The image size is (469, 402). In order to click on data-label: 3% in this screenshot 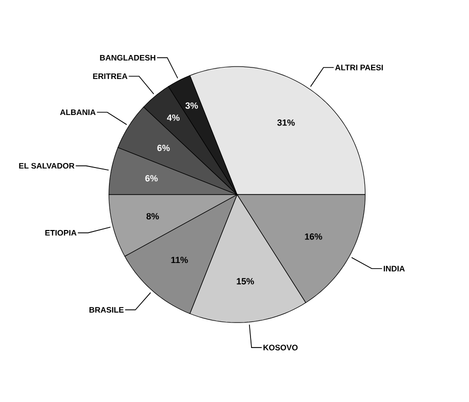, I will do `click(191, 105)`.